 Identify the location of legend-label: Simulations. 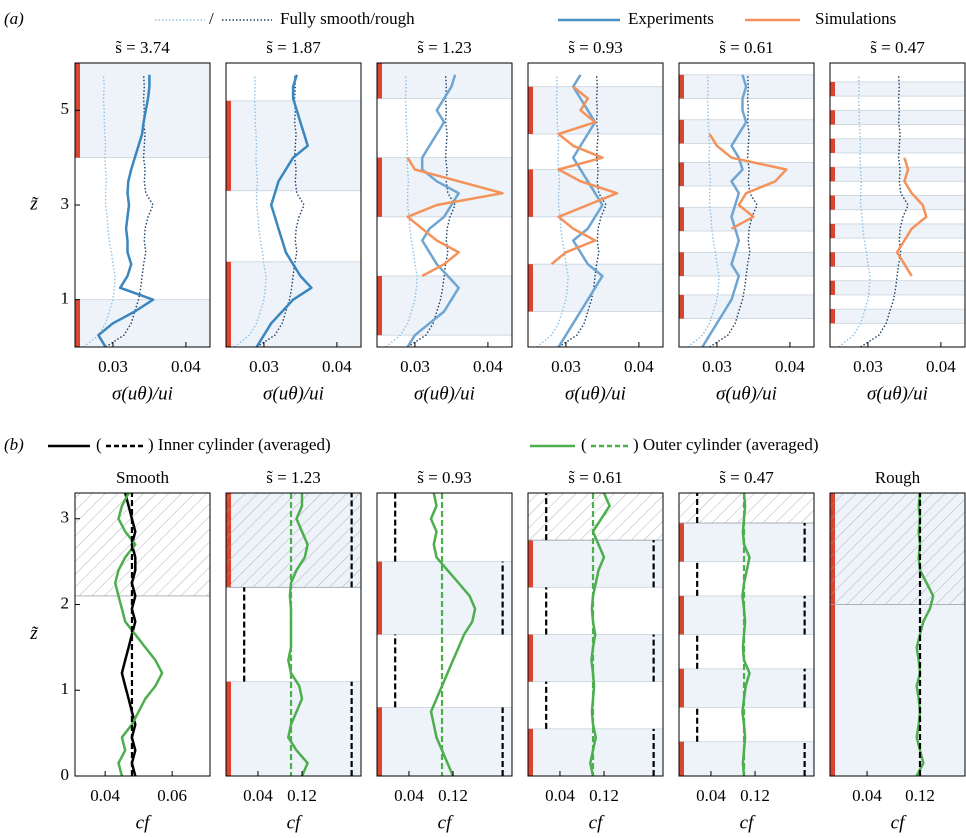
(855, 18).